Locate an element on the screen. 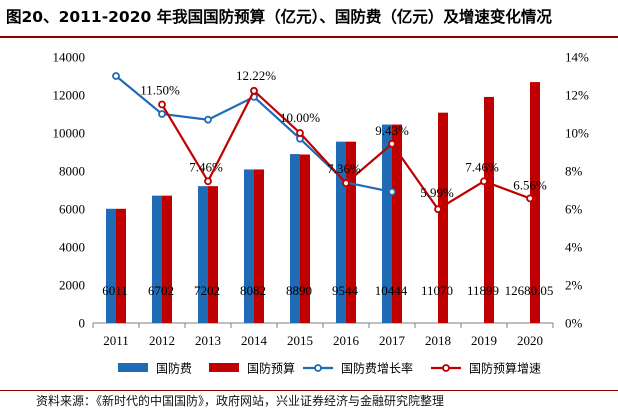  y-left-tick-label: 6000 is located at coordinates (72, 209).